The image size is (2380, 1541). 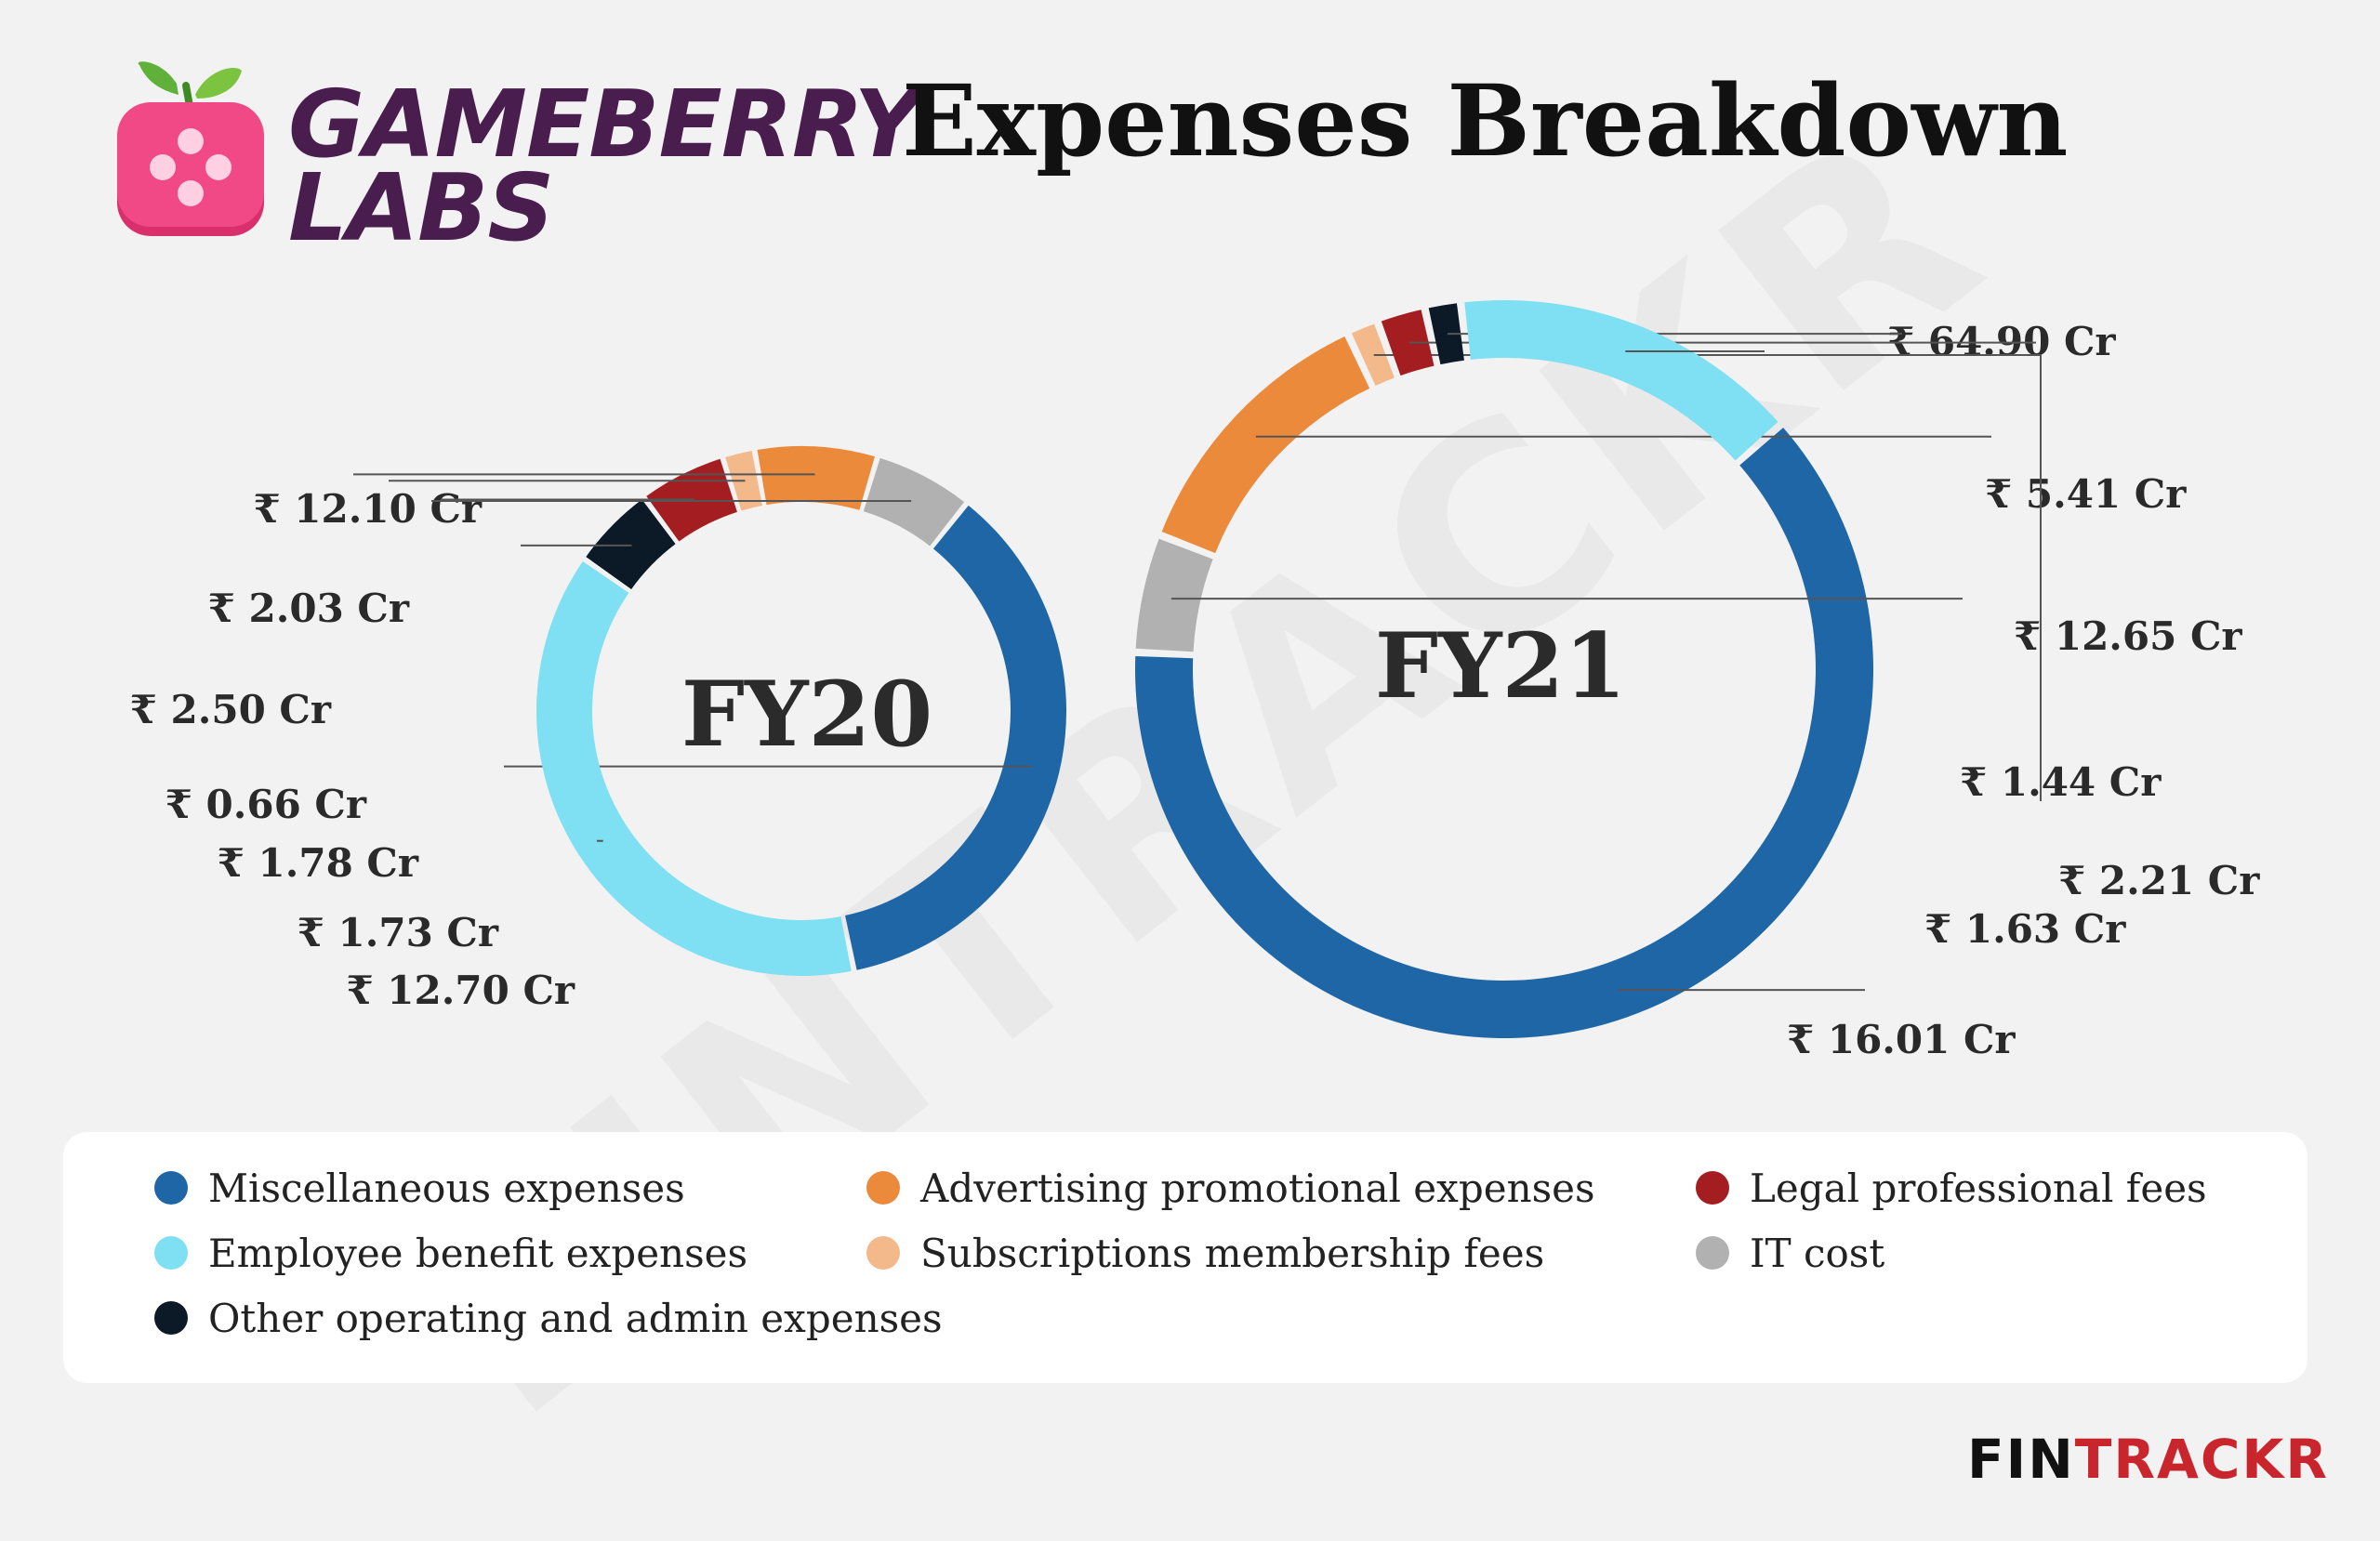 What do you see at coordinates (266, 804) in the screenshot?
I see `value-label-subscriptions: ₹ 0.66 Cr` at bounding box center [266, 804].